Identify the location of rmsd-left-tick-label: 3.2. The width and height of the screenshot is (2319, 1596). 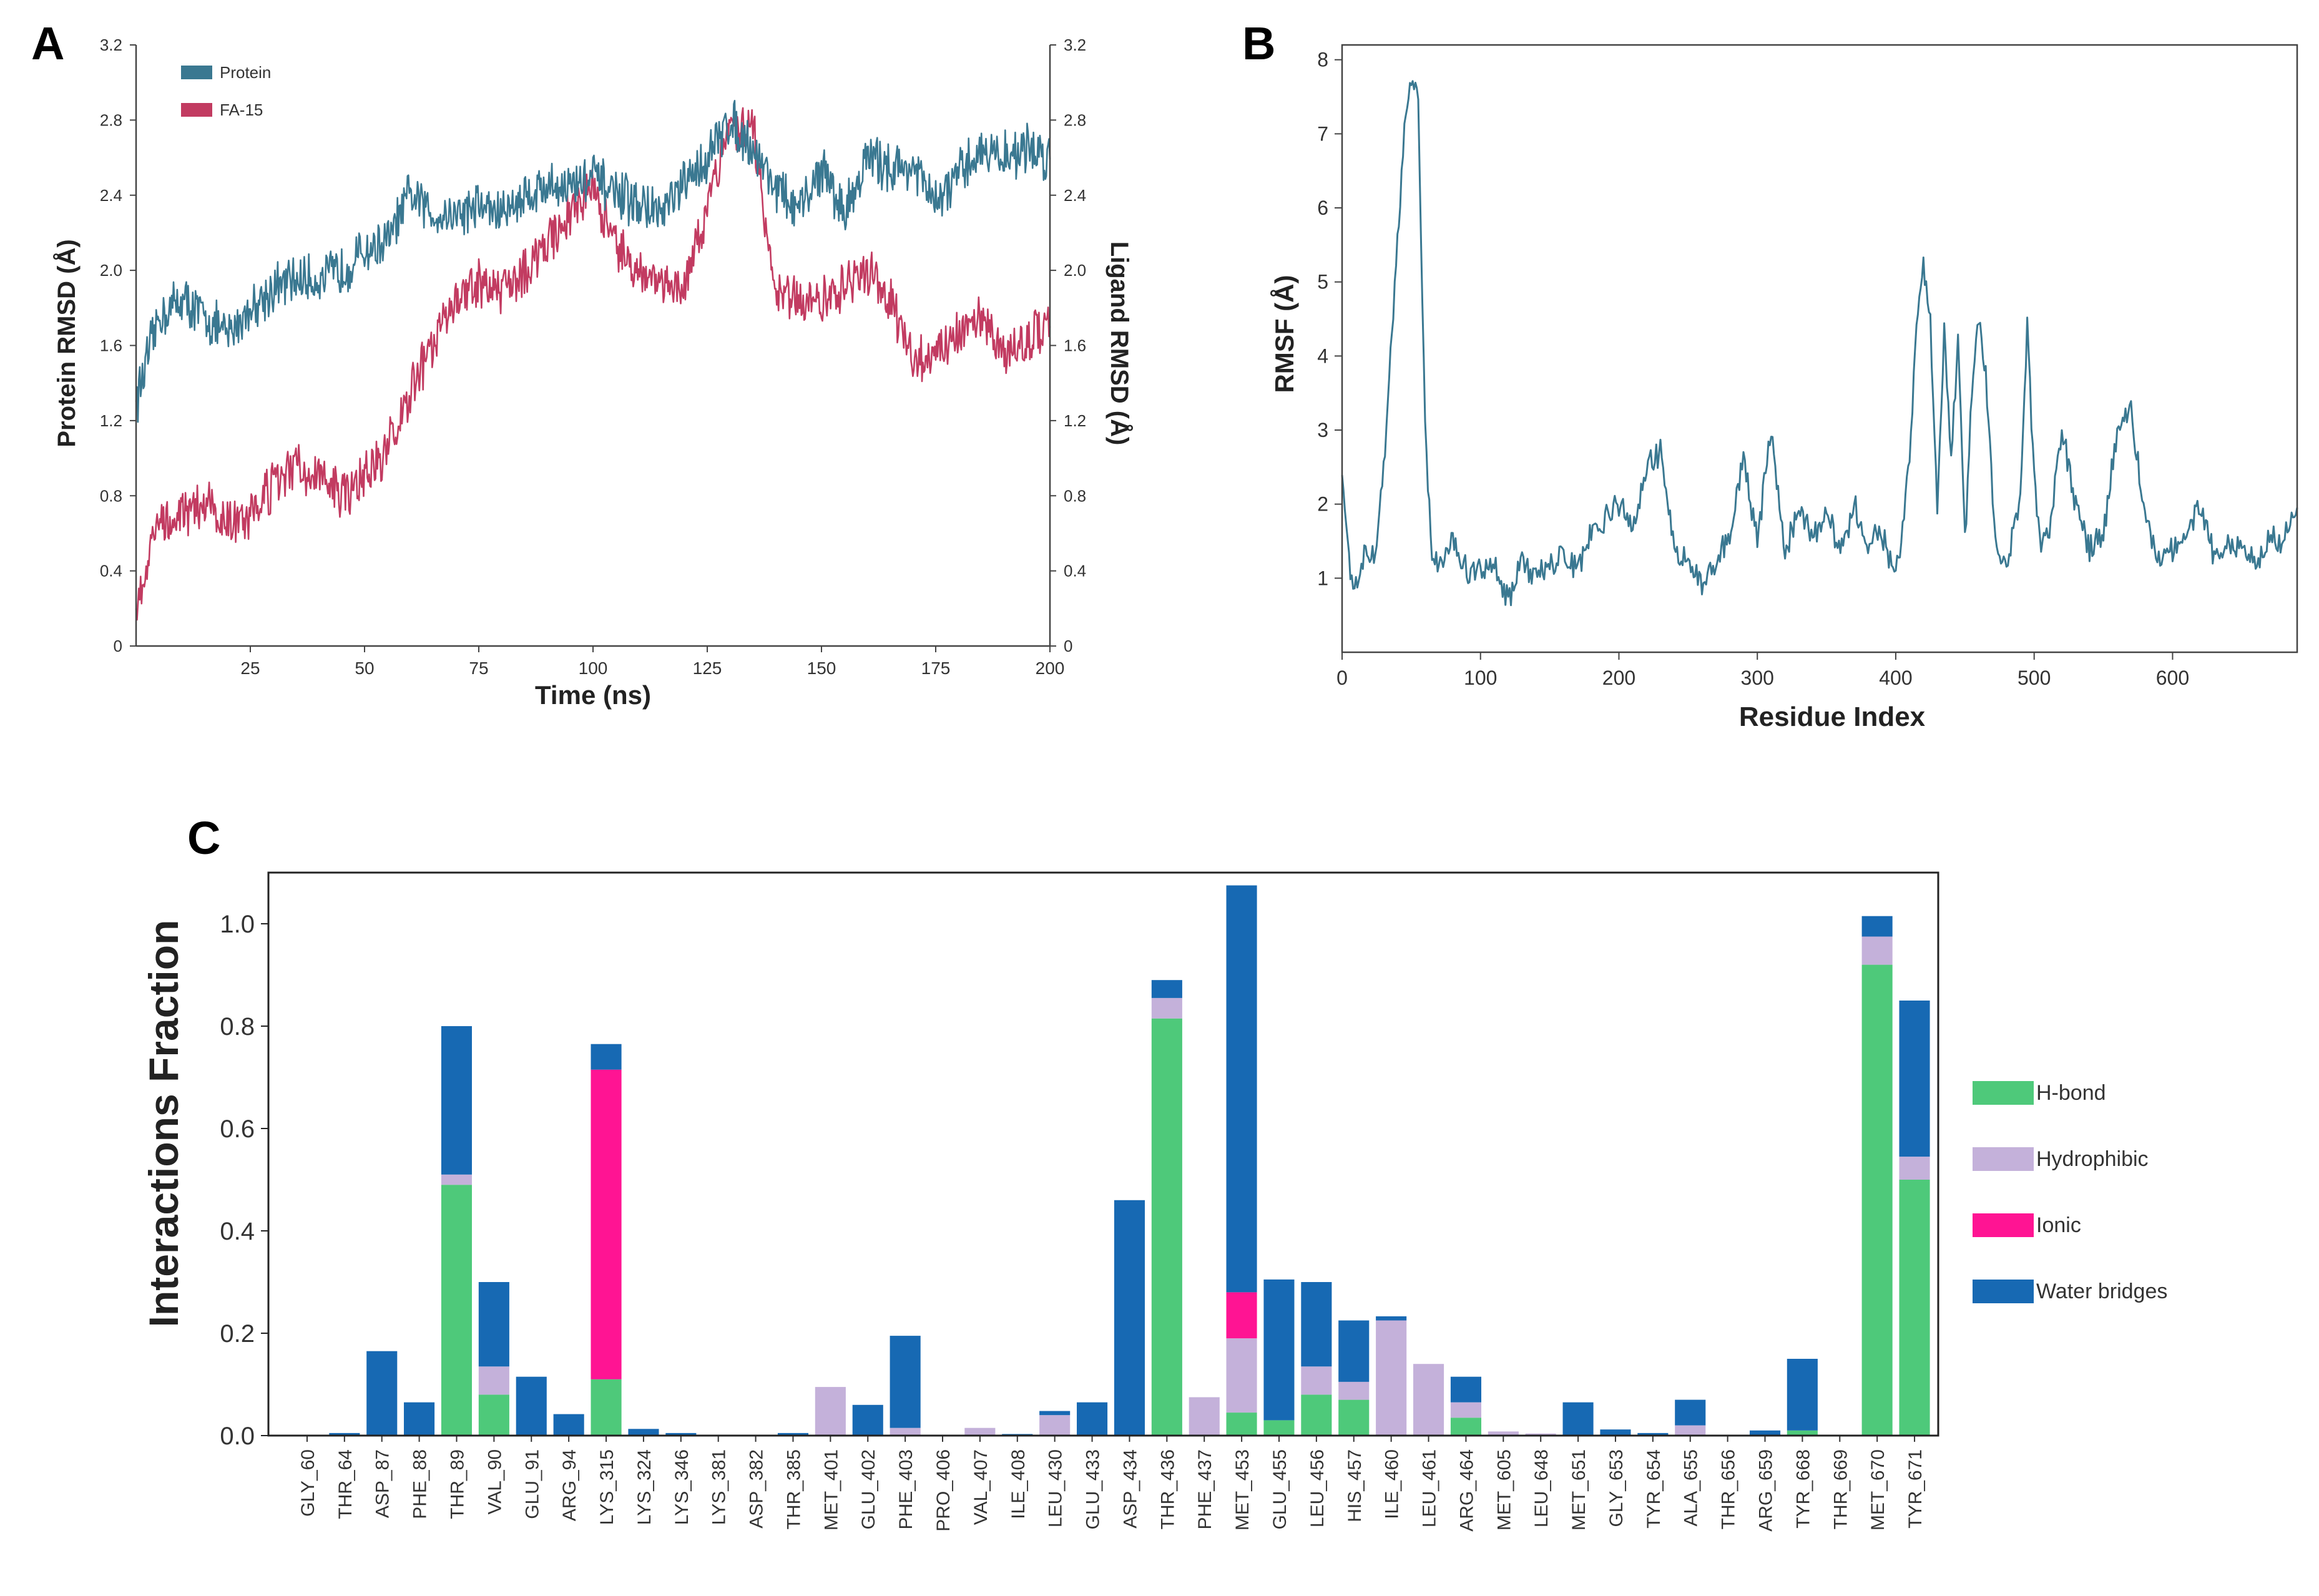
(111, 45).